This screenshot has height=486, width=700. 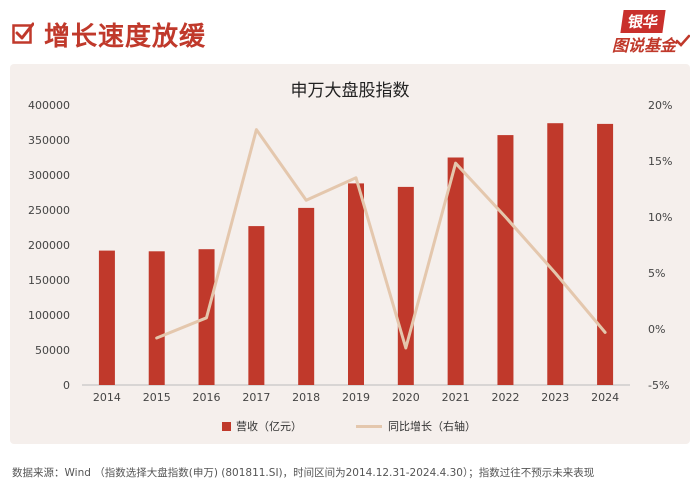 What do you see at coordinates (306, 397) in the screenshot?
I see `x-axis-tick-label: 2018` at bounding box center [306, 397].